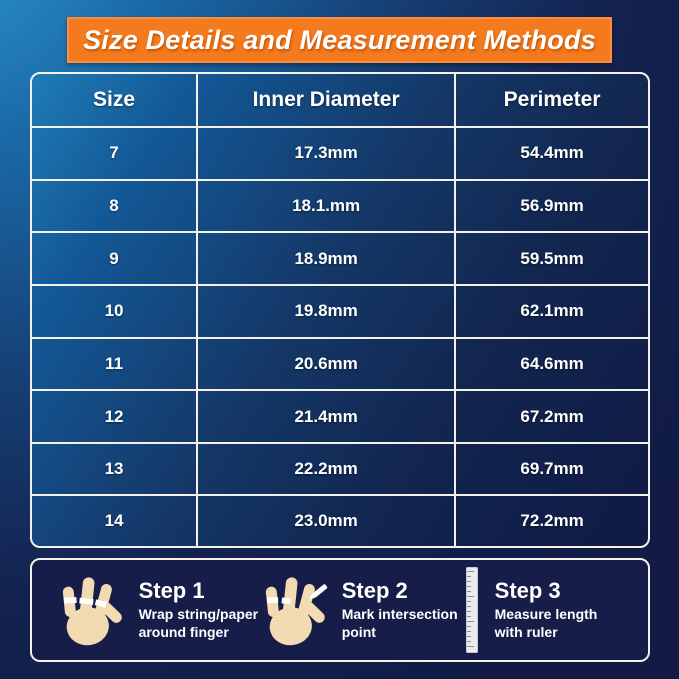 Image resolution: width=679 pixels, height=679 pixels. I want to click on table-cell-inner-diameter: 17.3mm, so click(326, 153).